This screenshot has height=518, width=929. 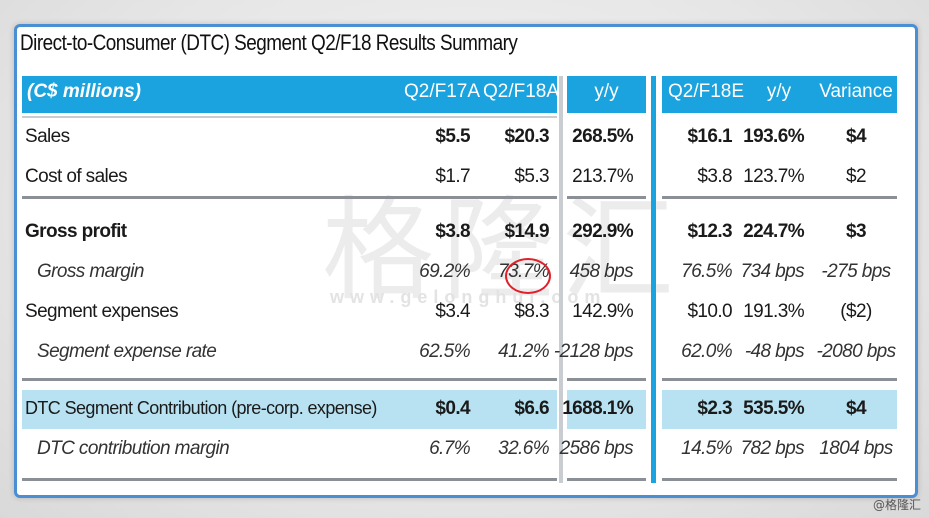 I want to click on header-yy1: y/y, so click(x=606, y=91).